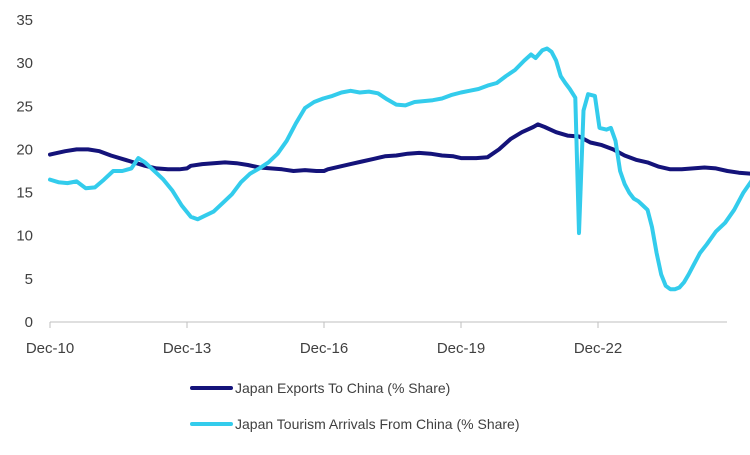  I want to click on x-tick-label: Dec-13, so click(187, 348).